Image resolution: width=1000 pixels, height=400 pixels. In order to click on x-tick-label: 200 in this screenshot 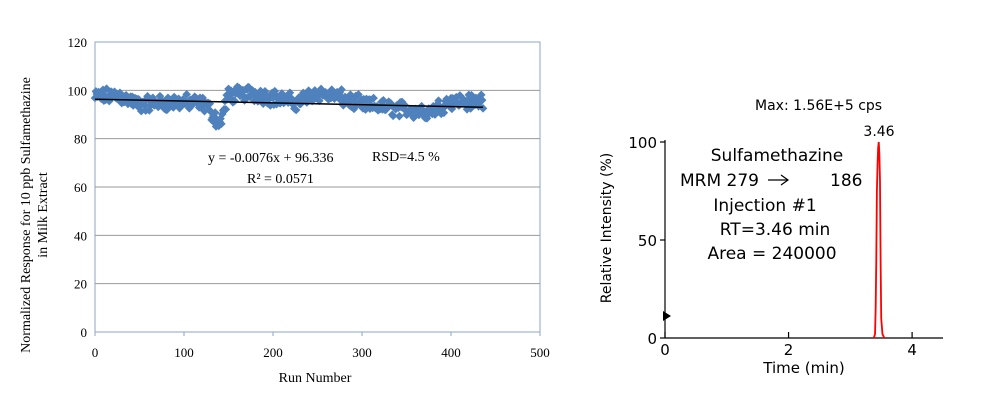, I will do `click(273, 352)`.